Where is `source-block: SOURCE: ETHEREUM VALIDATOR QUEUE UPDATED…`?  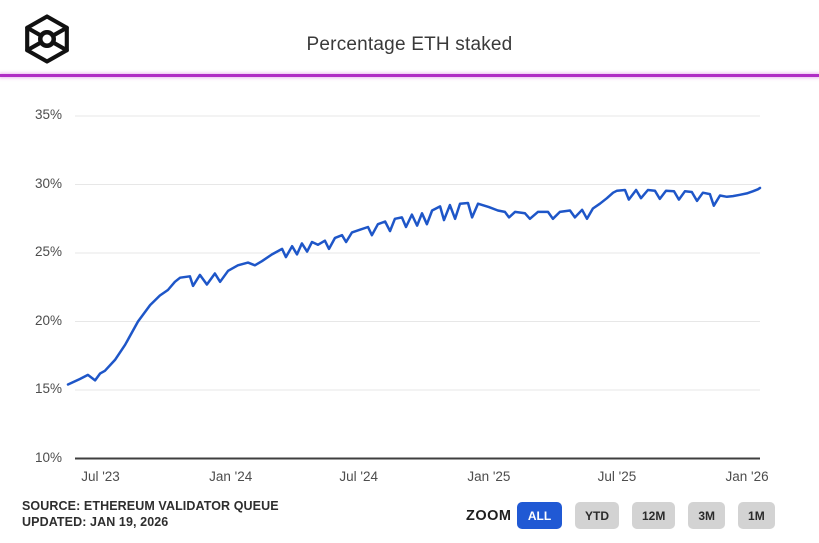 source-block: SOURCE: ETHEREUM VALIDATOR QUEUE UPDATED… is located at coordinates (150, 514).